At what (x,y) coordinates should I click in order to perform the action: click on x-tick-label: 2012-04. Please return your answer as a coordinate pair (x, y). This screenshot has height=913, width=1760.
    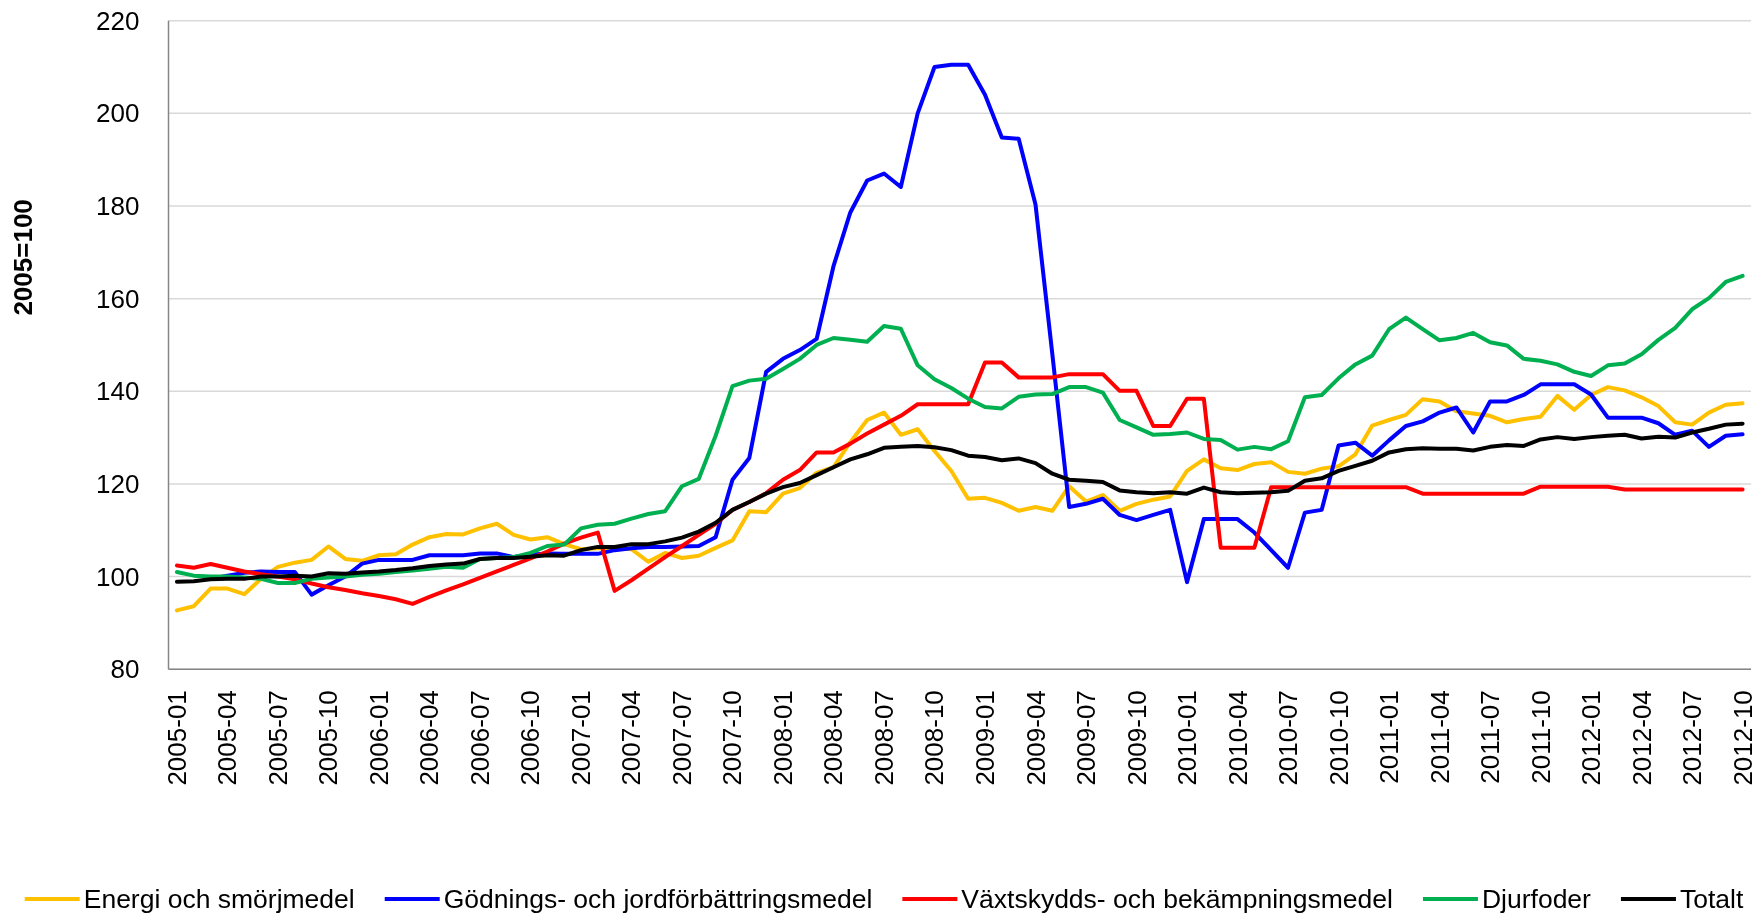
    Looking at the image, I should click on (1641, 738).